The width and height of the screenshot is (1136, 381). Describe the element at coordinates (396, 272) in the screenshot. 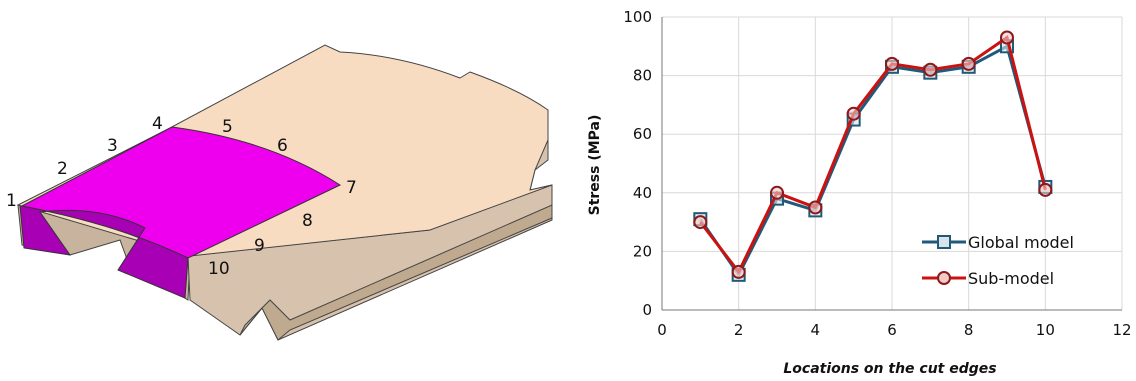

I see `slab-front-lip` at that location.